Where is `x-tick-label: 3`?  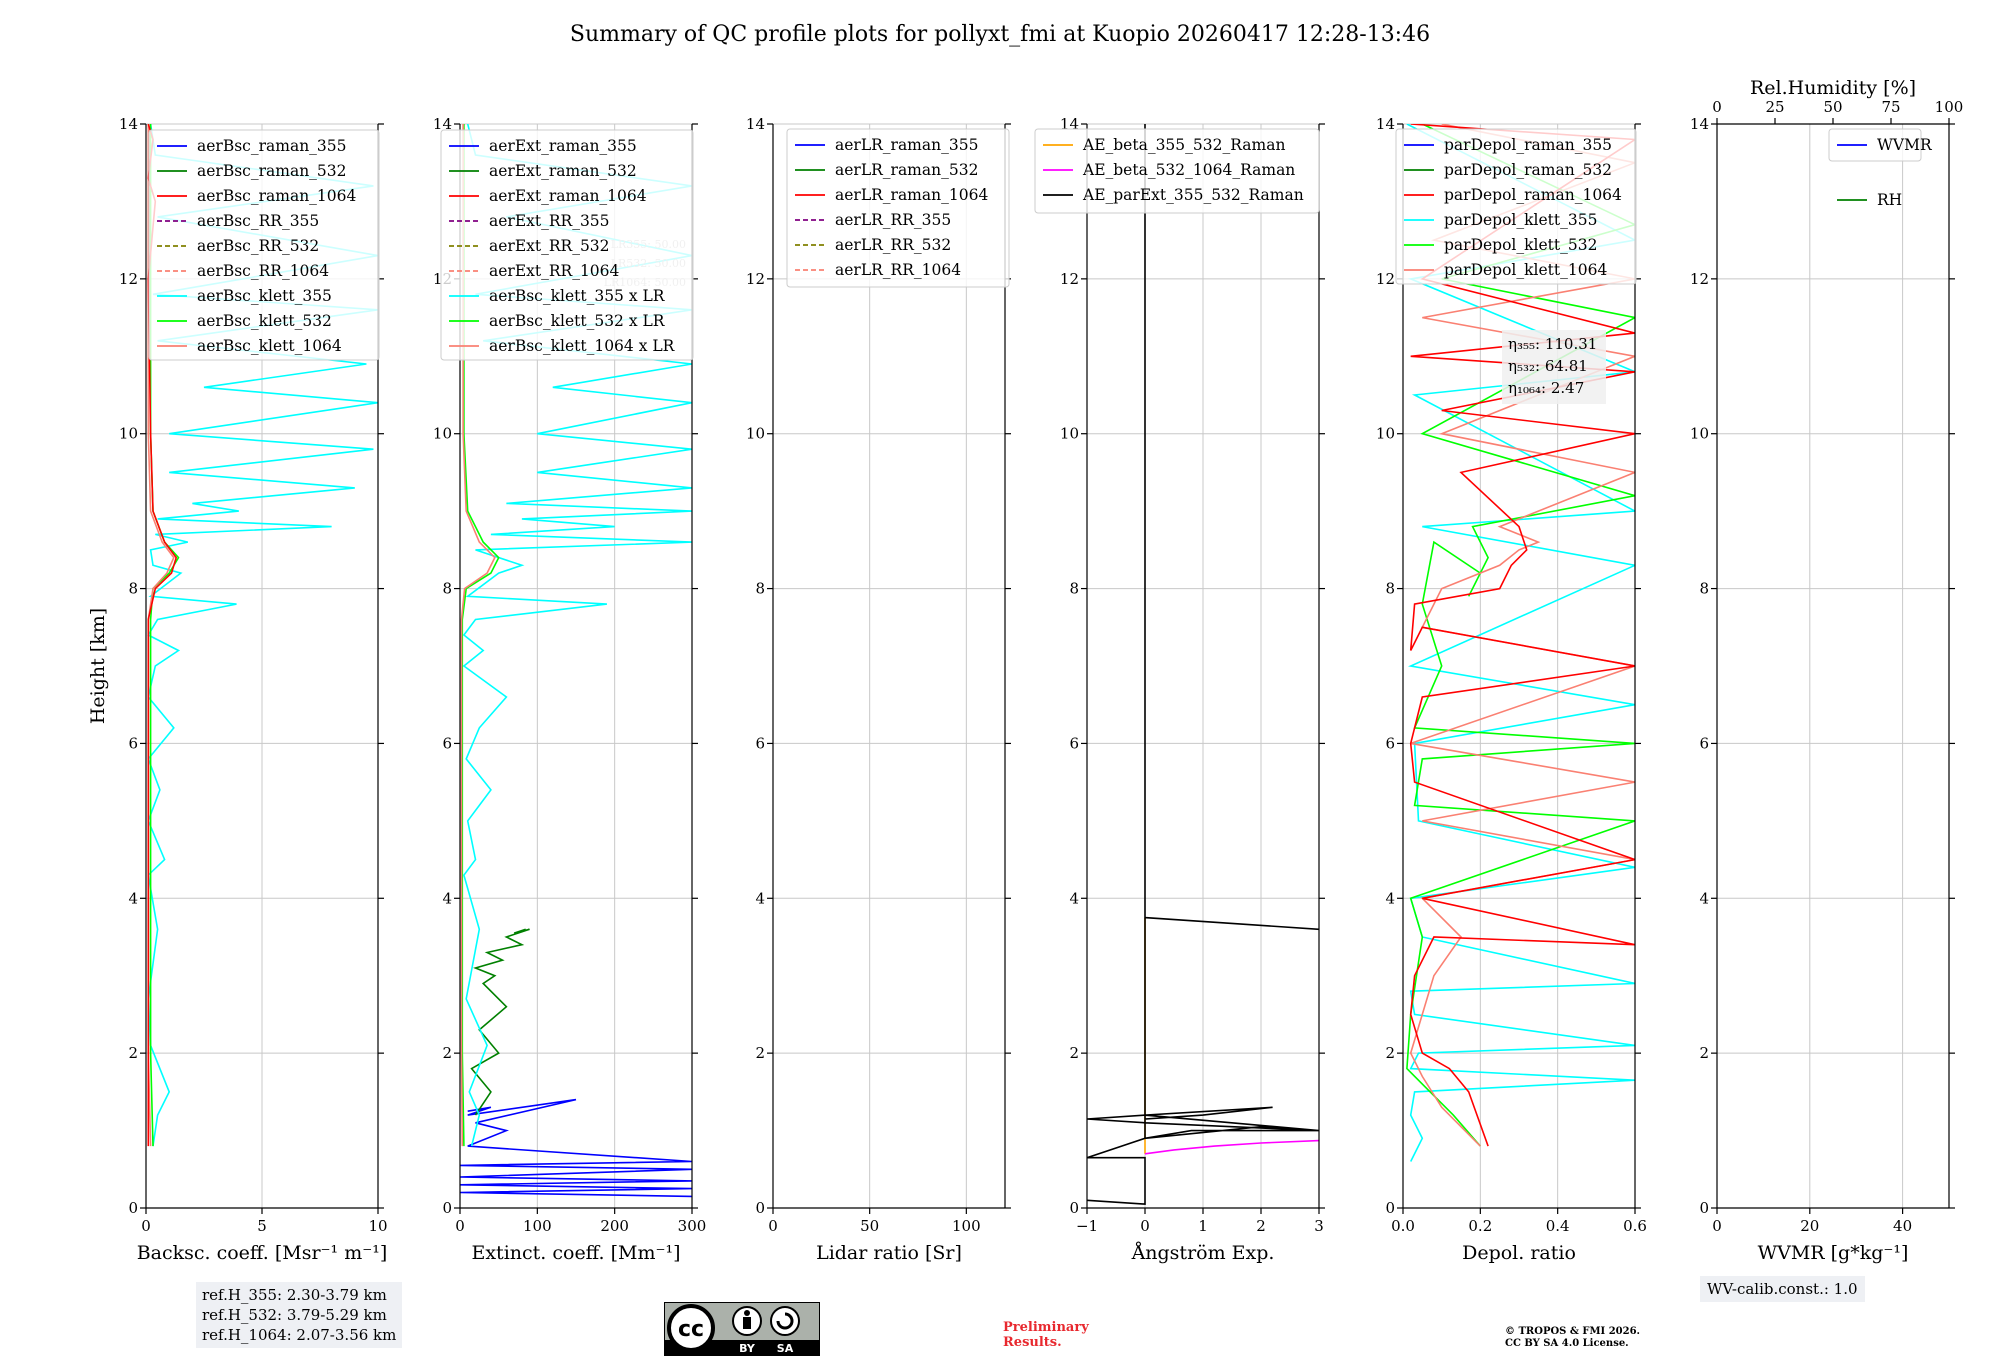 x-tick-label: 3 is located at coordinates (1319, 1226).